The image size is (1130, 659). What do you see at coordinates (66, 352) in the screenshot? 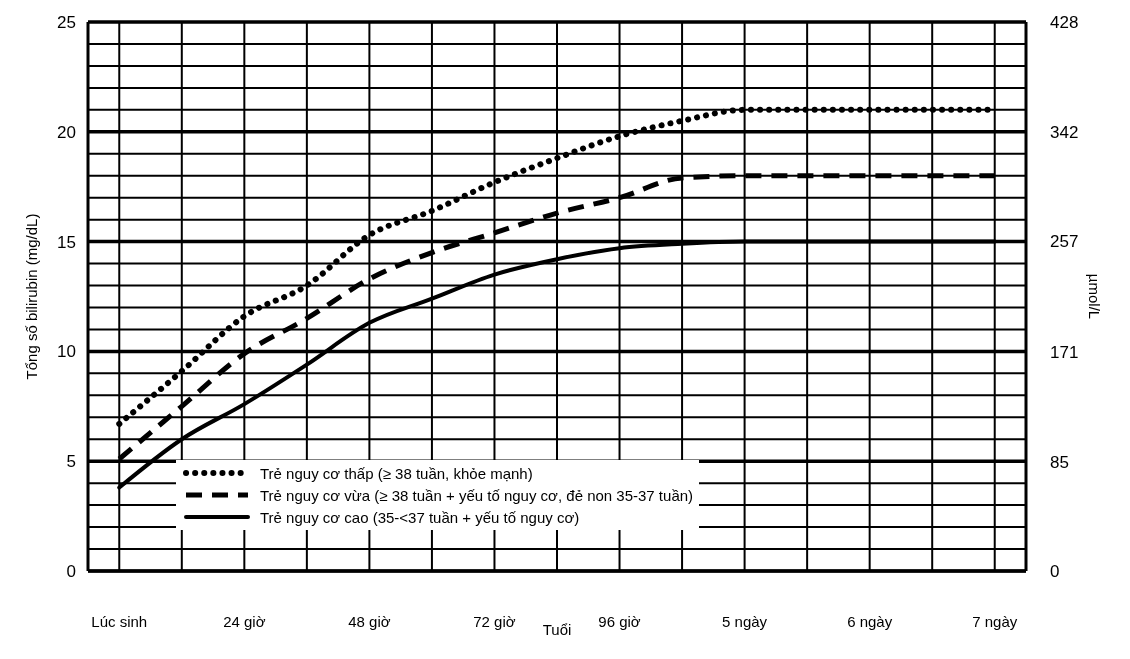
I see `y-tick-label: 10` at bounding box center [66, 352].